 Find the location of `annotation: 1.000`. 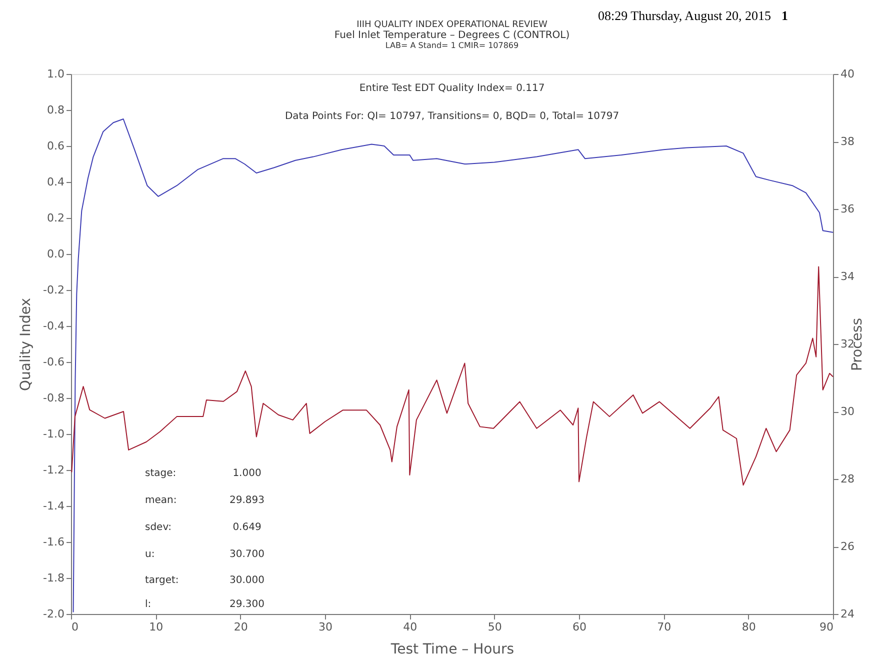

annotation: 1.000 is located at coordinates (247, 473).